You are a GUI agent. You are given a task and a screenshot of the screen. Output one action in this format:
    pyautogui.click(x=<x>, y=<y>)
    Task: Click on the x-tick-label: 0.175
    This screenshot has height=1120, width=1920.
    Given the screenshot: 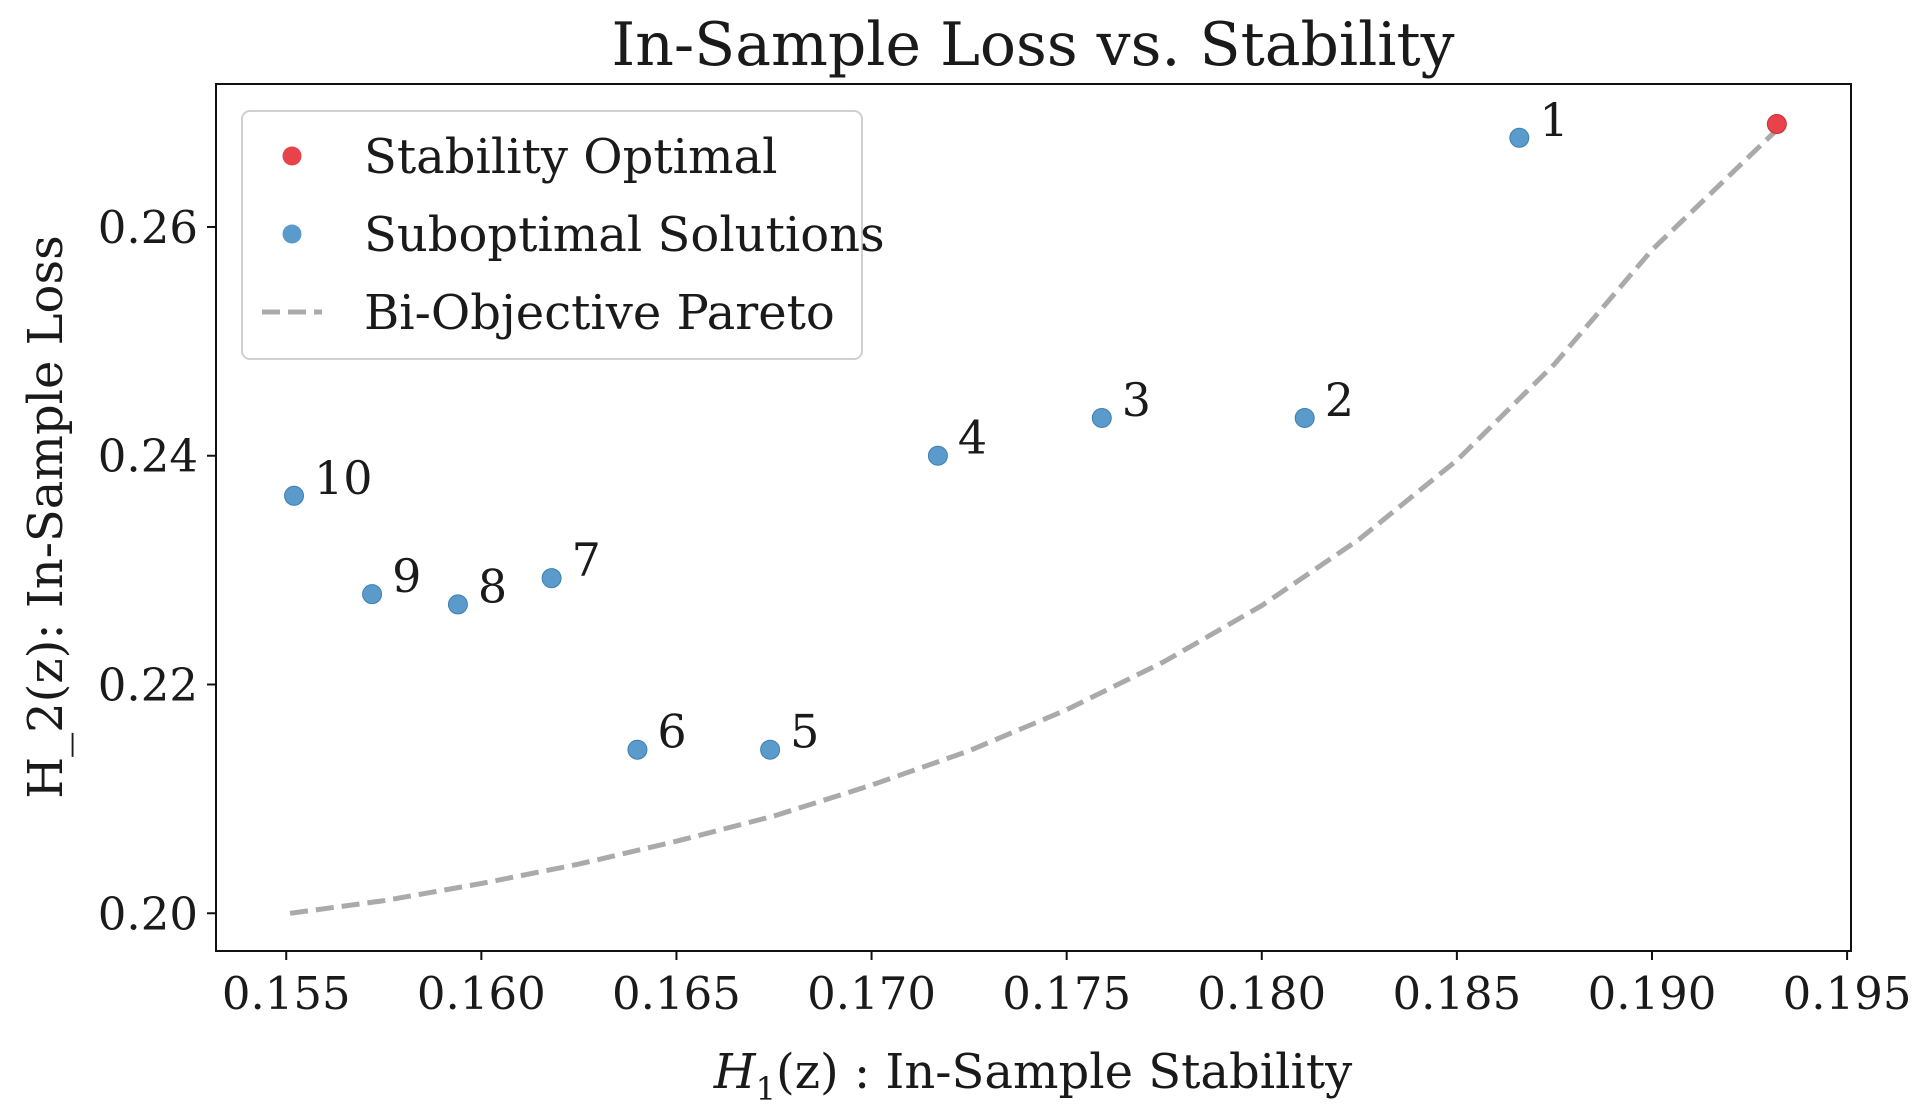 What is the action you would take?
    pyautogui.click(x=1066, y=993)
    